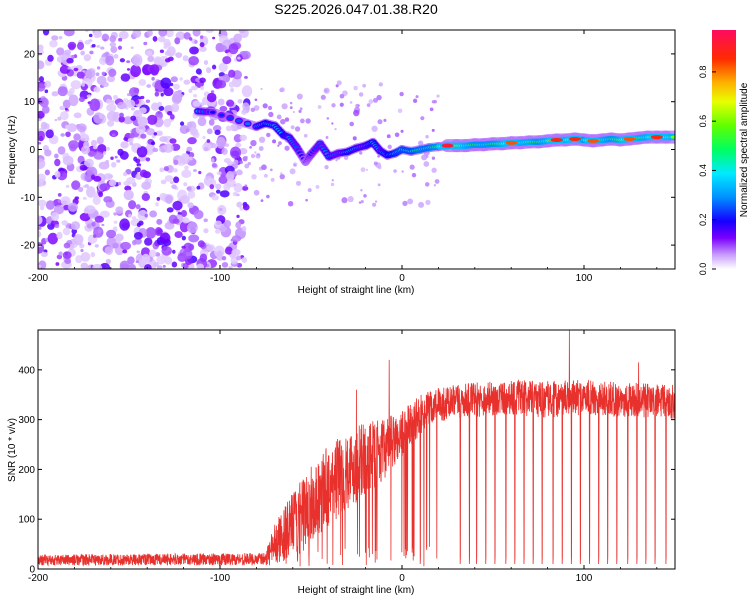 This screenshot has width=750, height=600. Describe the element at coordinates (703, 121) in the screenshot. I see `colorbar-tick-label: 0.6` at that location.